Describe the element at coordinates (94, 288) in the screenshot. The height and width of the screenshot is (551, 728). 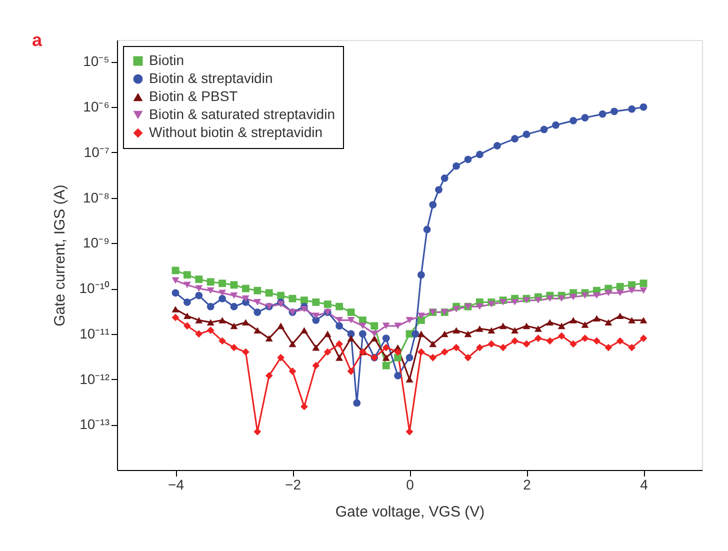
I see `y-tick-label: 10⁻¹⁰` at that location.